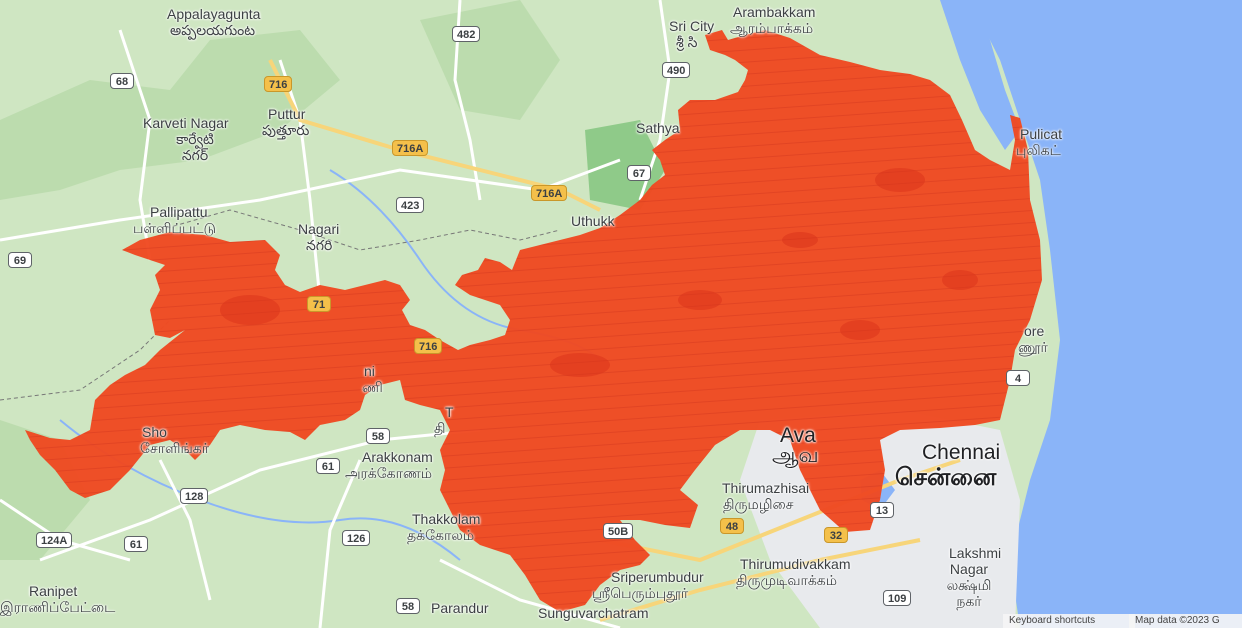 The width and height of the screenshot is (1242, 628). Describe the element at coordinates (287, 114) in the screenshot. I see `place-puttur-name: Puttur` at that location.